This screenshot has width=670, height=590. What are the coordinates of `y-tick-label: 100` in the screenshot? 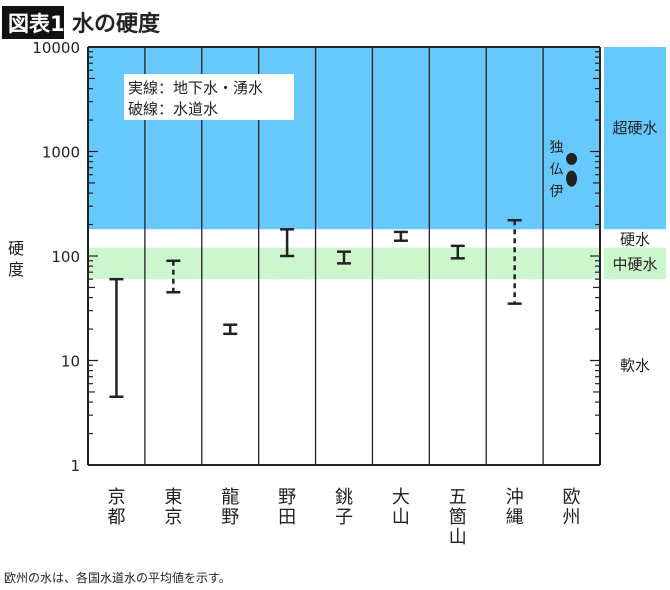 It's located at (65, 257).